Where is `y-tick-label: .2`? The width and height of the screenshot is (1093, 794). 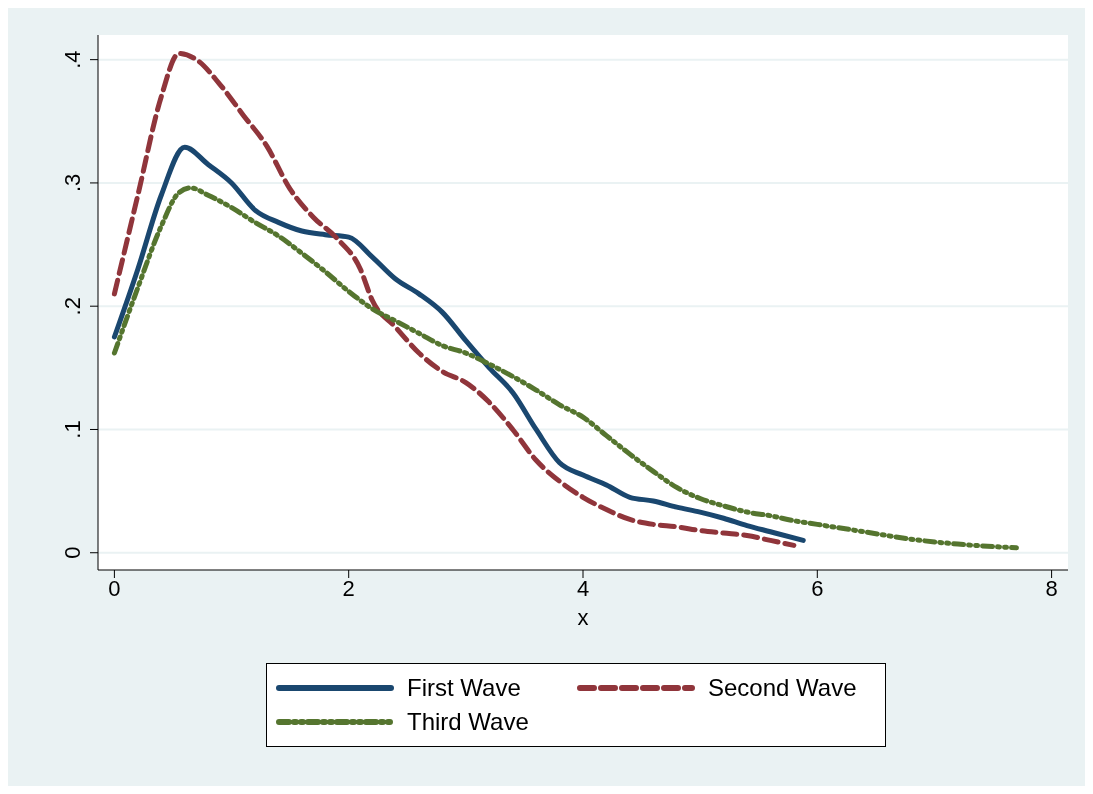
y-tick-label: .2 is located at coordinates (72, 306).